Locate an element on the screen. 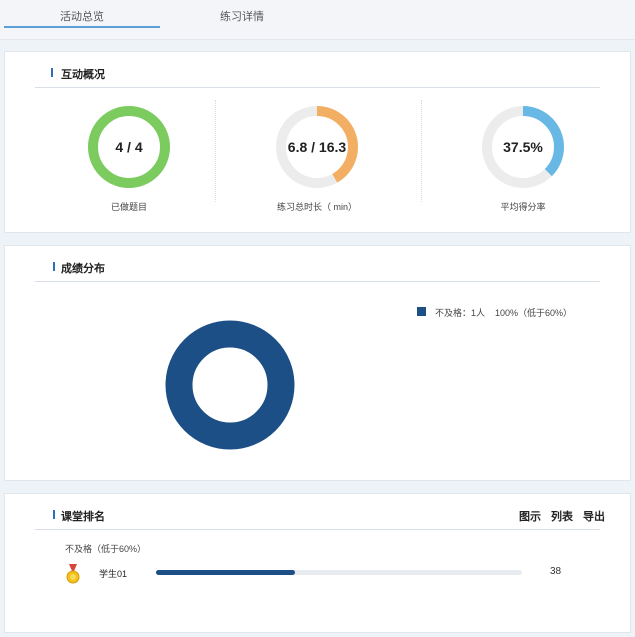 The width and height of the screenshot is (635, 637). metric-questions-done: 4 / 4 已做题目 is located at coordinates (129, 169).